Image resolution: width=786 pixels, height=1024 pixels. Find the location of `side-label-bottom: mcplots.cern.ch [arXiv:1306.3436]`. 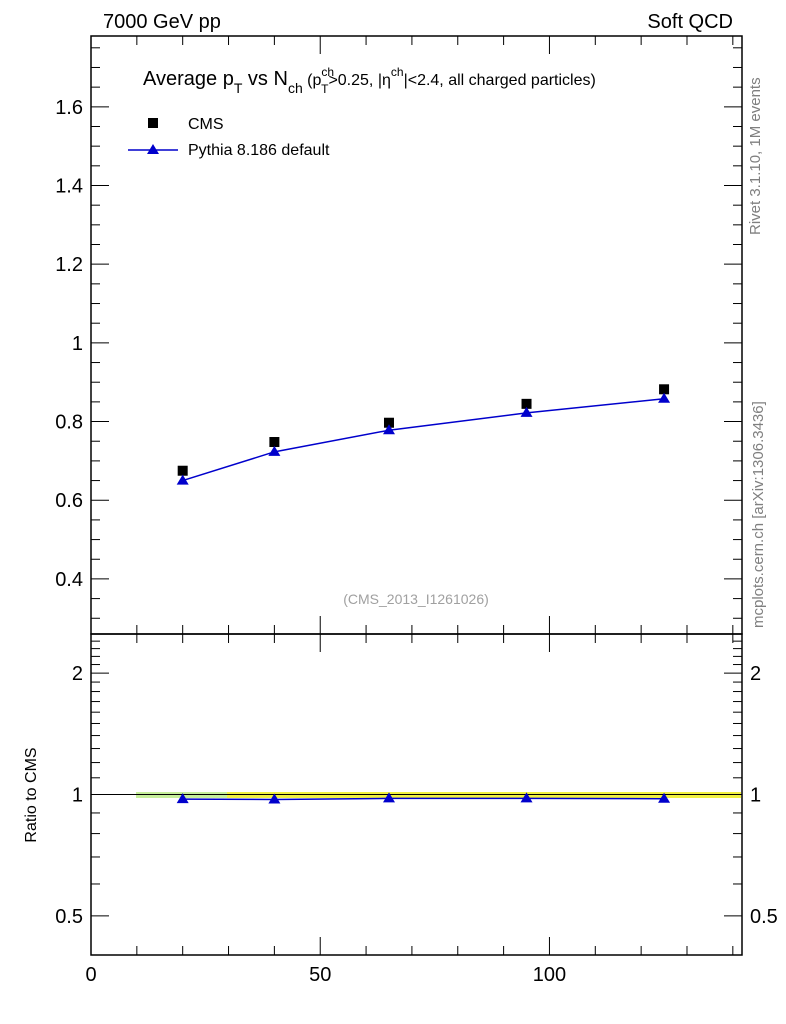

side-label-bottom: mcplots.cern.ch [arXiv:1306.3436] is located at coordinates (758, 514).